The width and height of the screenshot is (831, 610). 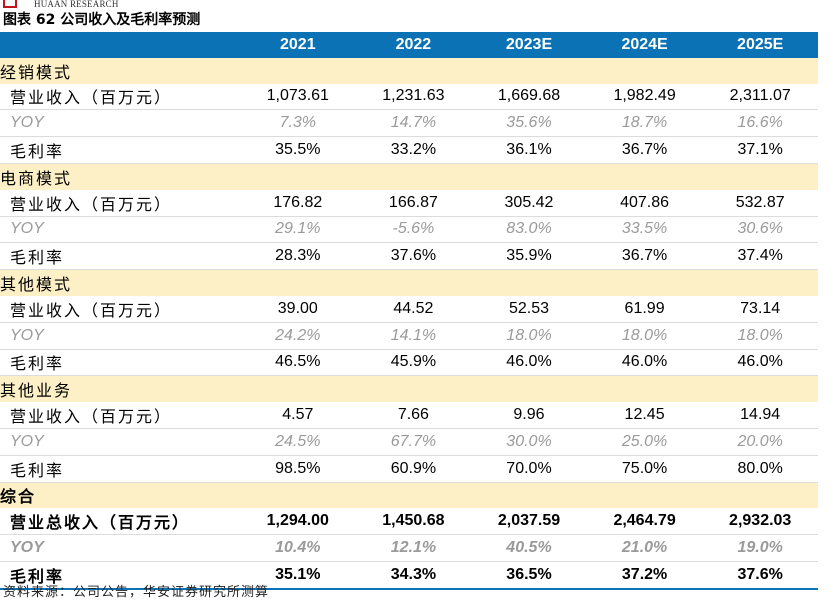 What do you see at coordinates (298, 522) in the screenshot?
I see `value-cell: 1,294.00` at bounding box center [298, 522].